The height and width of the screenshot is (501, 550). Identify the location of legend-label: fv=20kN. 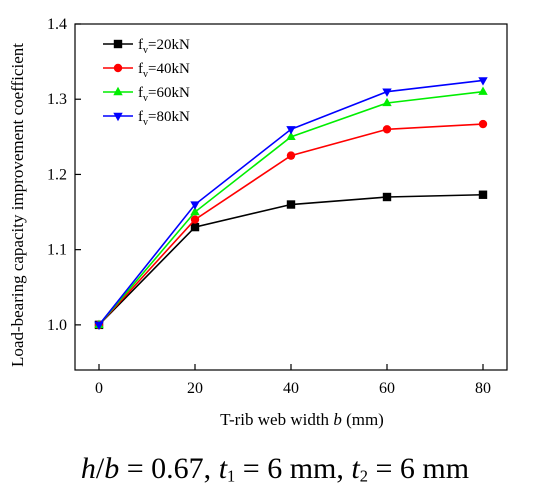
(164, 46).